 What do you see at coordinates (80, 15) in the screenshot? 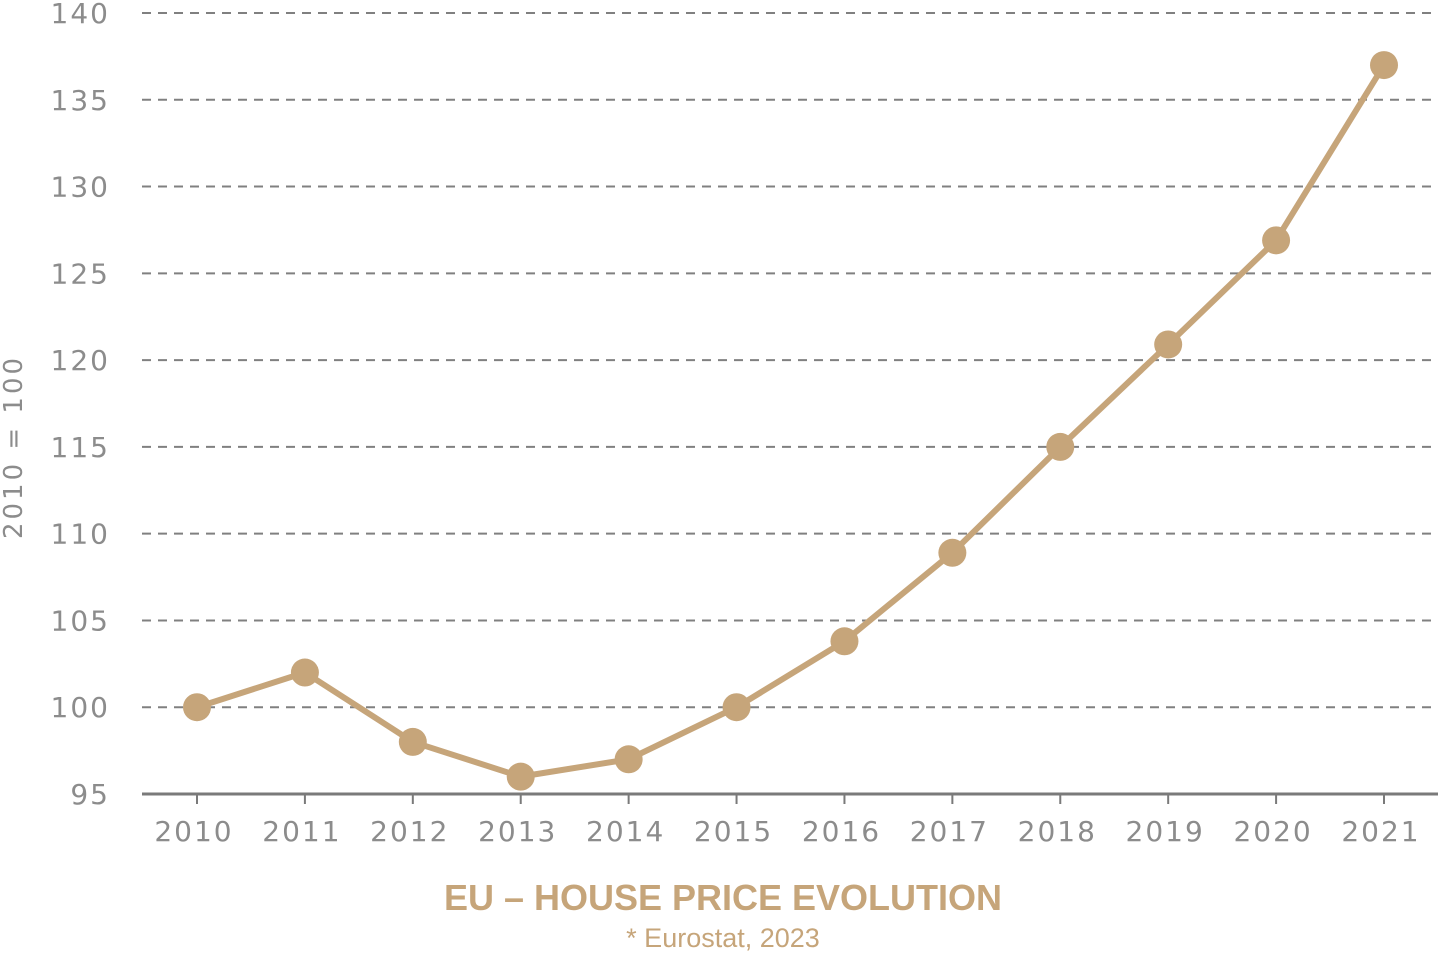
I see `y-tick-label: 140` at bounding box center [80, 15].